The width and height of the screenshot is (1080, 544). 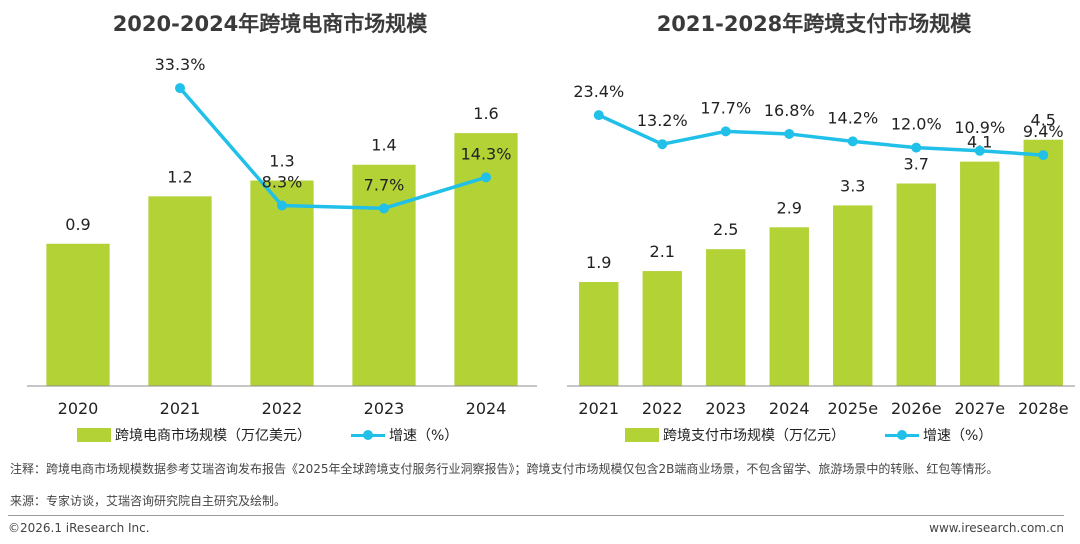 I want to click on growth-value-label: 17.7%, so click(x=725, y=107).